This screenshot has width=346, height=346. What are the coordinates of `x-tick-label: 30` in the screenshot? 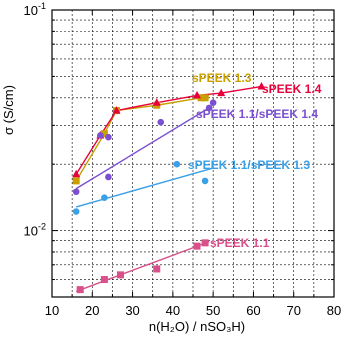 It's located at (132, 310).